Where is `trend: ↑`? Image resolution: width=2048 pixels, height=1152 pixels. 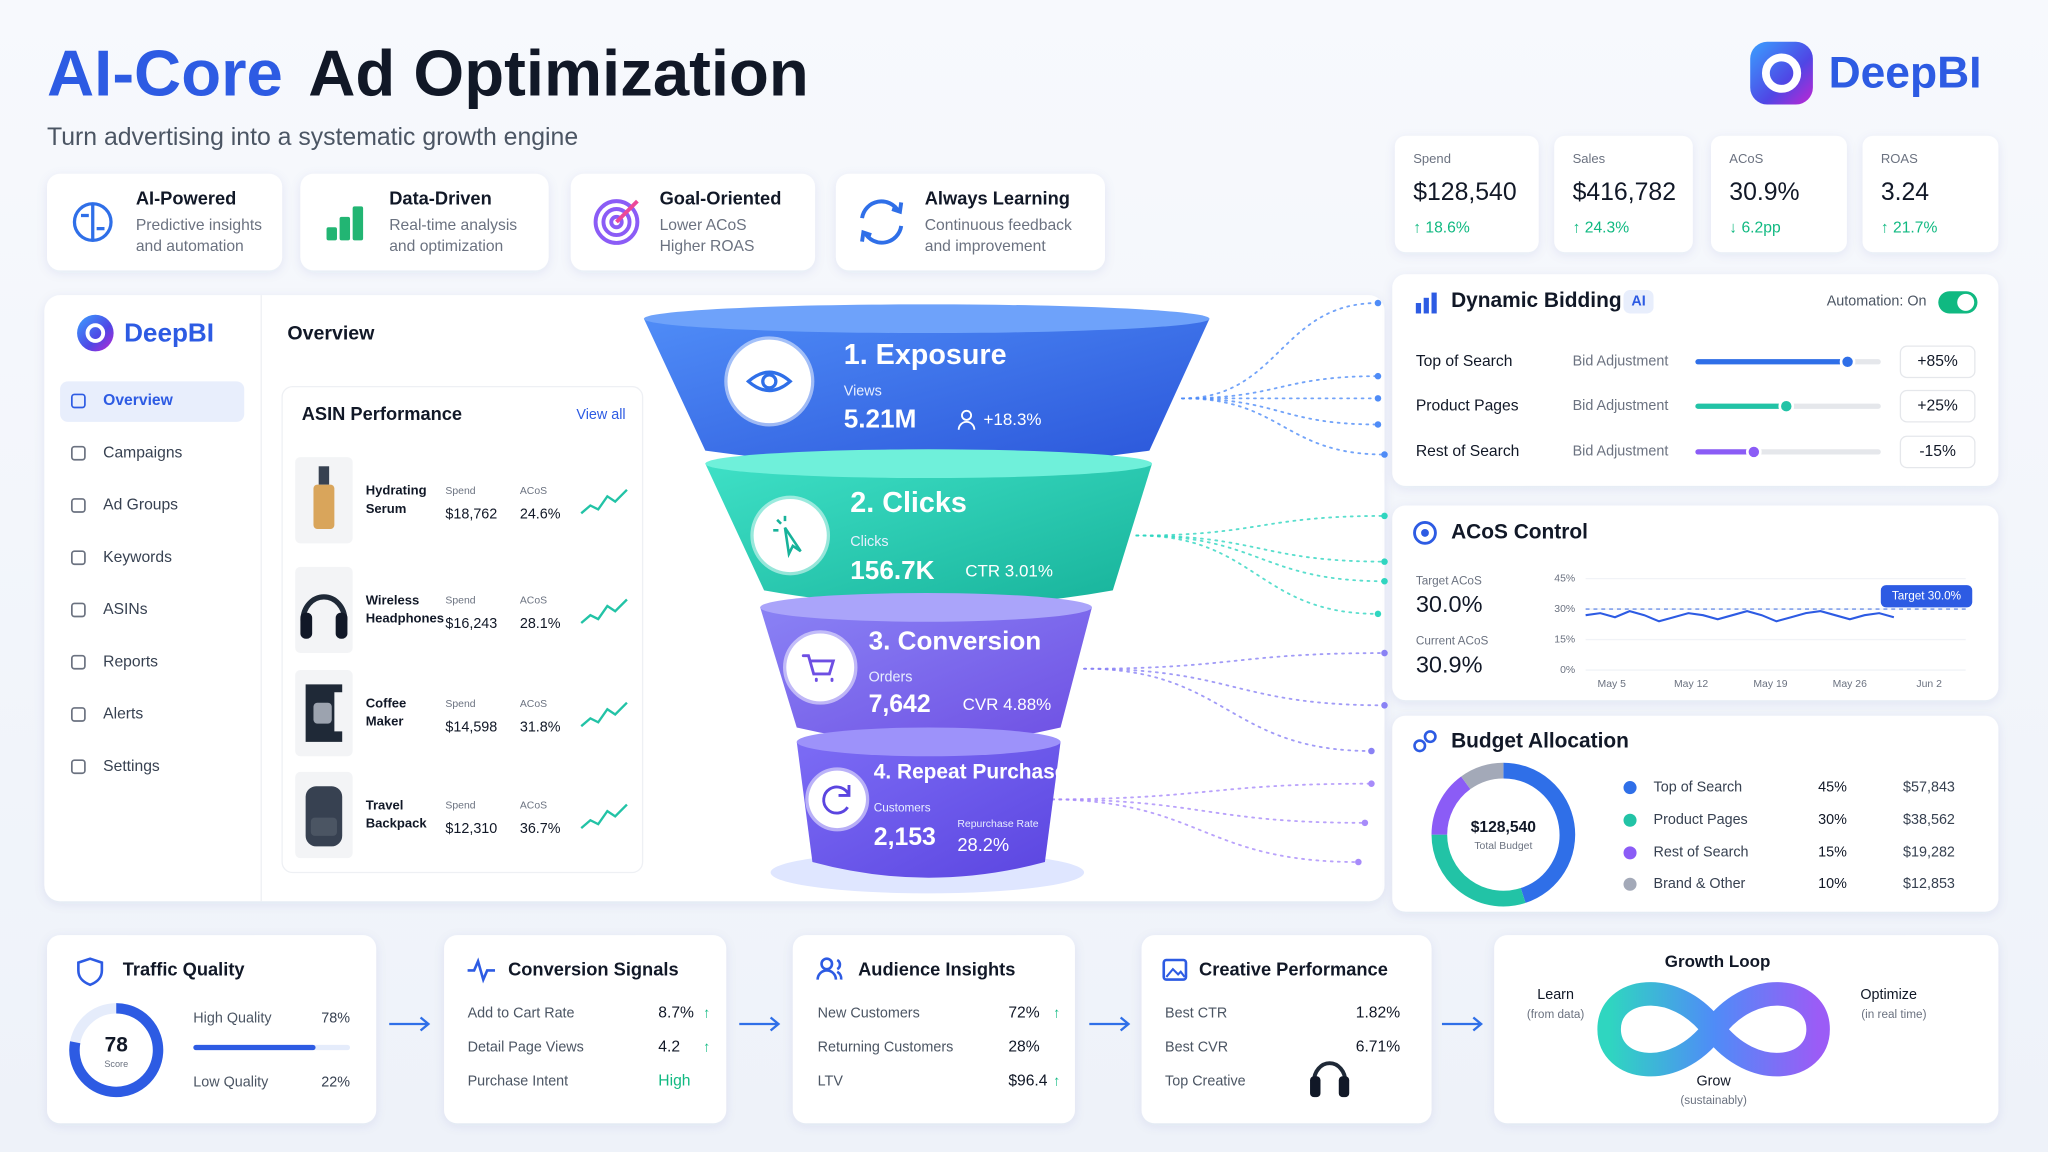 trend: ↑ is located at coordinates (1056, 1081).